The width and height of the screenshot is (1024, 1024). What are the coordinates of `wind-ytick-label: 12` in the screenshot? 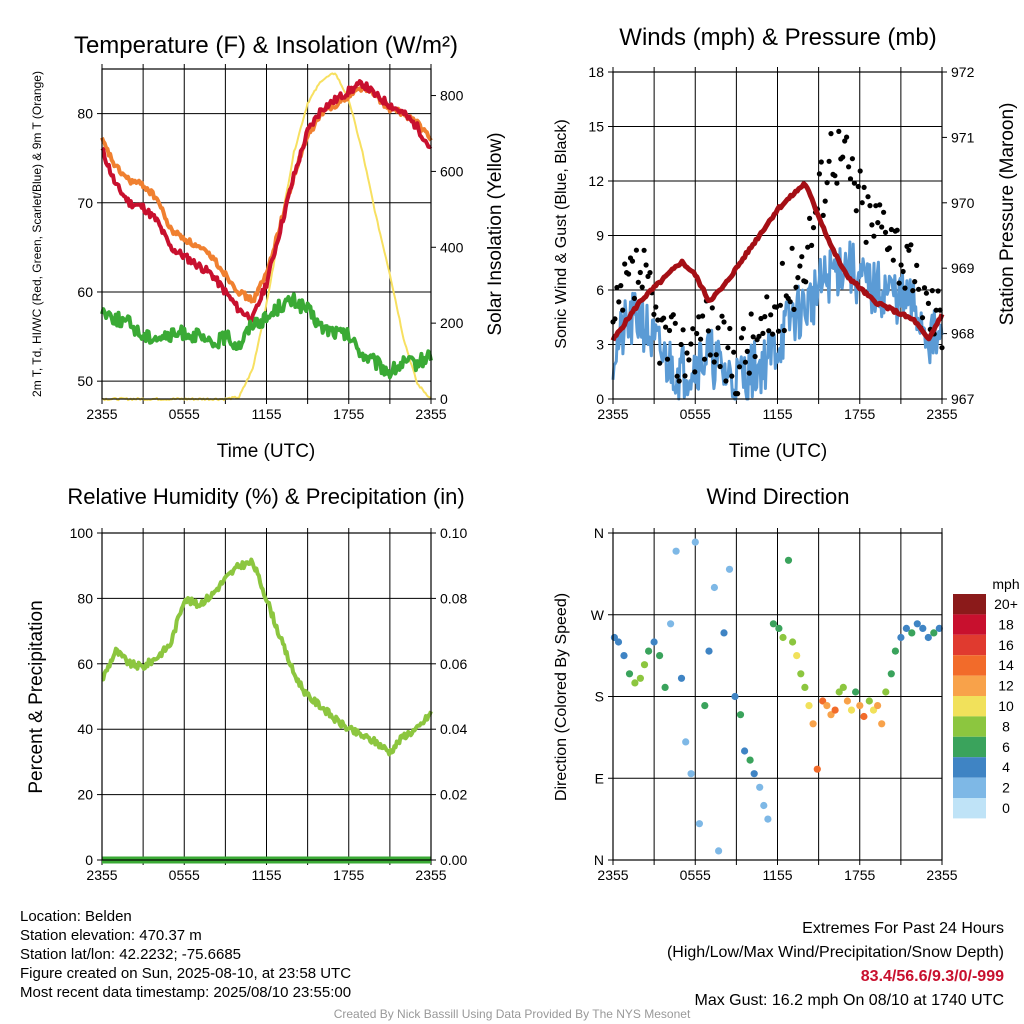 It's located at (596, 181).